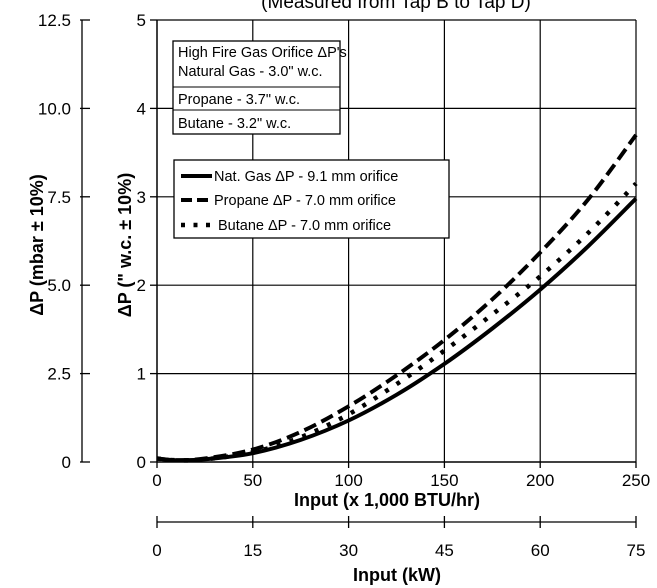 The width and height of the screenshot is (657, 588). What do you see at coordinates (262, 53) in the screenshot?
I see `info-box-line-1: High Fire Gas Orifice ΔP's` at bounding box center [262, 53].